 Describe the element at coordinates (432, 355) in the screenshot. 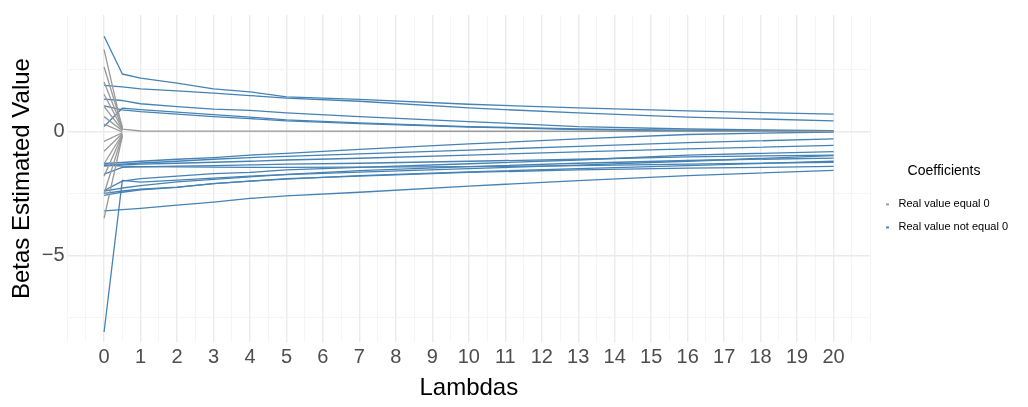

I see `x-tick-label: 9` at that location.